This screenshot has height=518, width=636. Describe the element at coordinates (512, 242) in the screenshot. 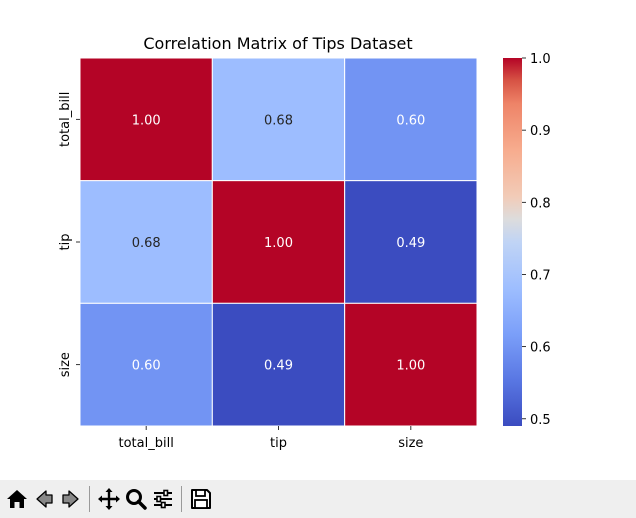

I see `colorbar-gradient` at that location.